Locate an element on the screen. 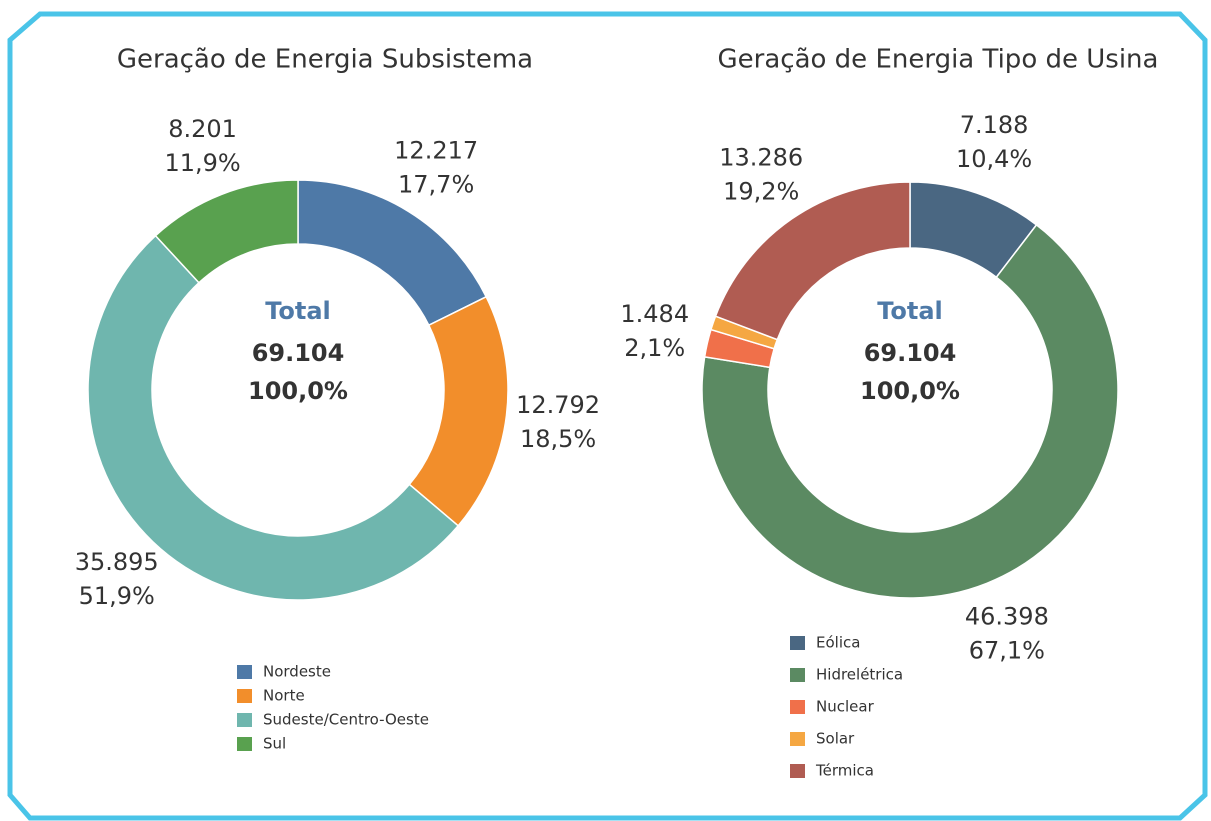 The image size is (1211, 821). value-label: 46.398 is located at coordinates (1007, 616).